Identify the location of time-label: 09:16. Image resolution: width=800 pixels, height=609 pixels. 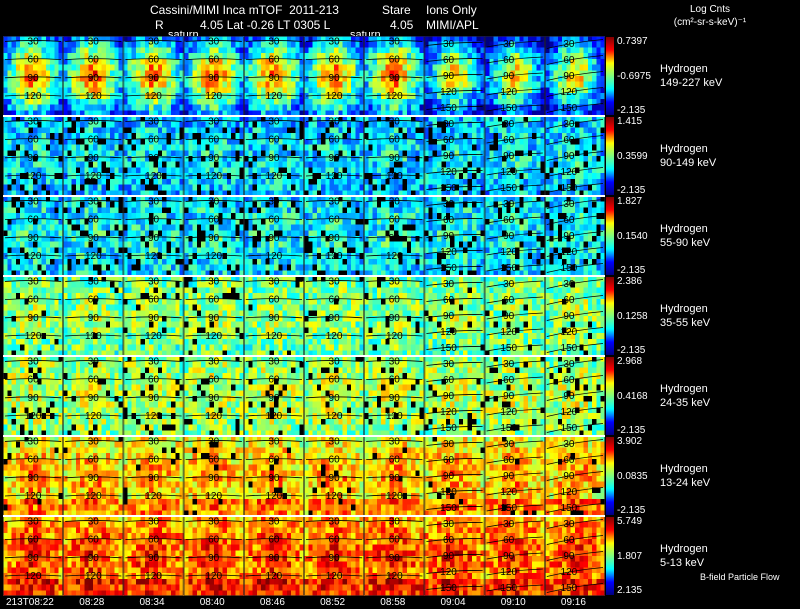
(573, 602).